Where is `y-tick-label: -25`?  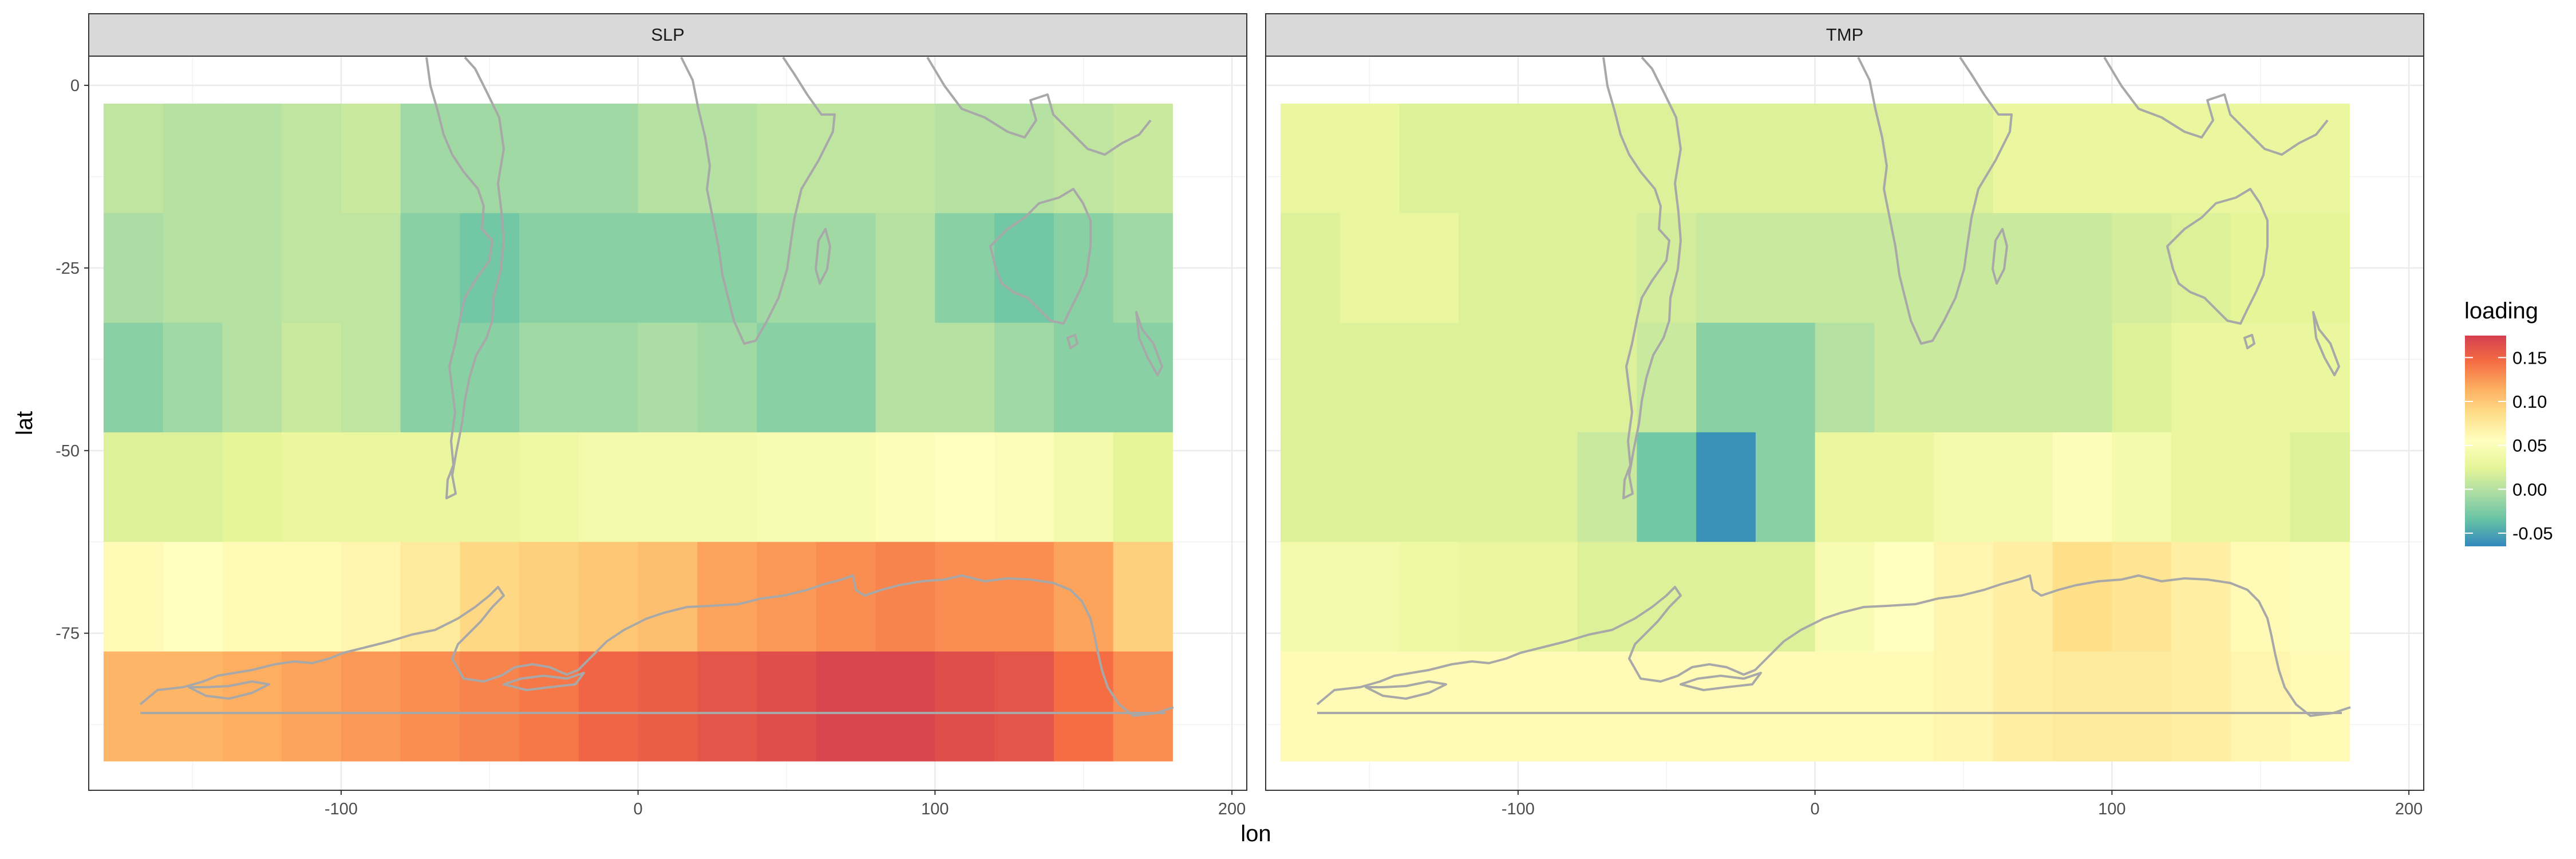
y-tick-label: -25 is located at coordinates (68, 268).